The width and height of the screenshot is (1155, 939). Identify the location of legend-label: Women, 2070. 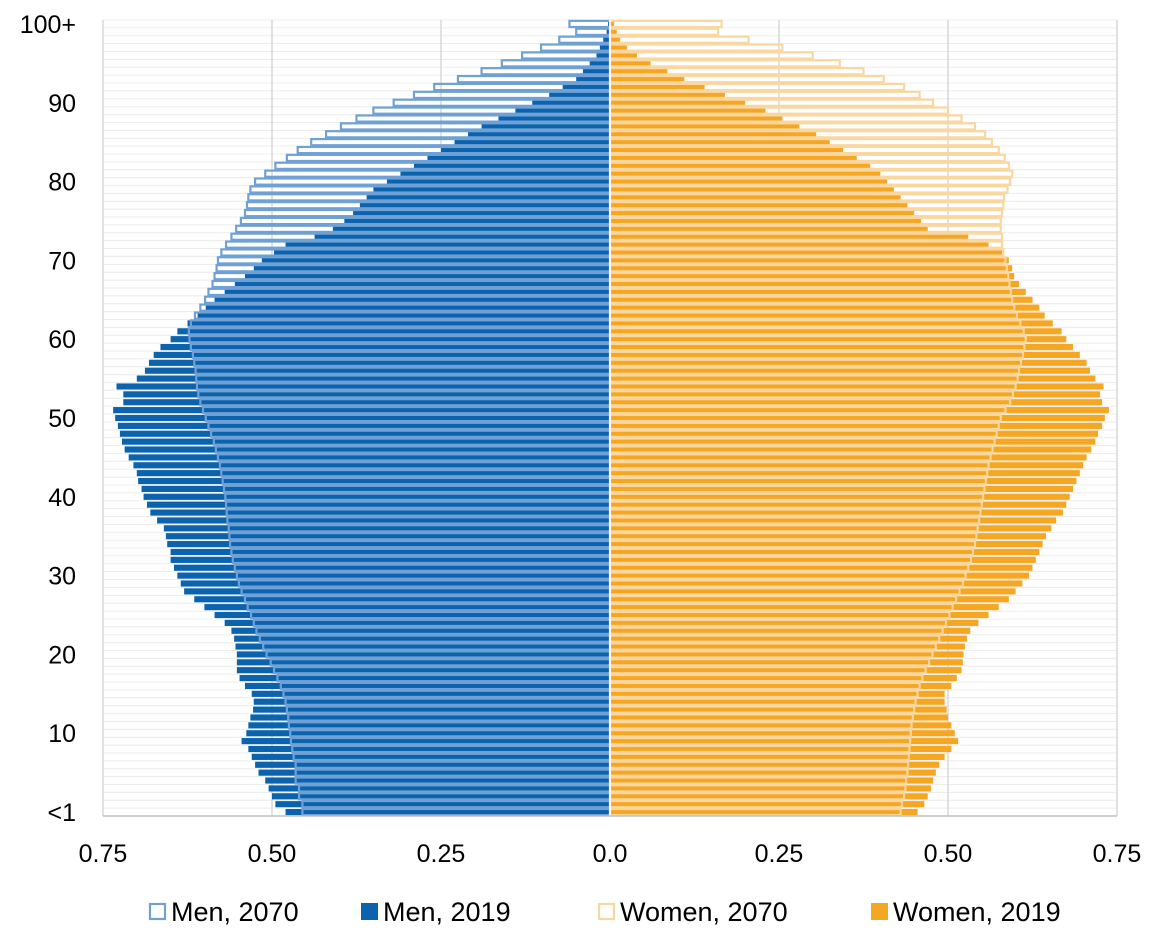
(704, 912).